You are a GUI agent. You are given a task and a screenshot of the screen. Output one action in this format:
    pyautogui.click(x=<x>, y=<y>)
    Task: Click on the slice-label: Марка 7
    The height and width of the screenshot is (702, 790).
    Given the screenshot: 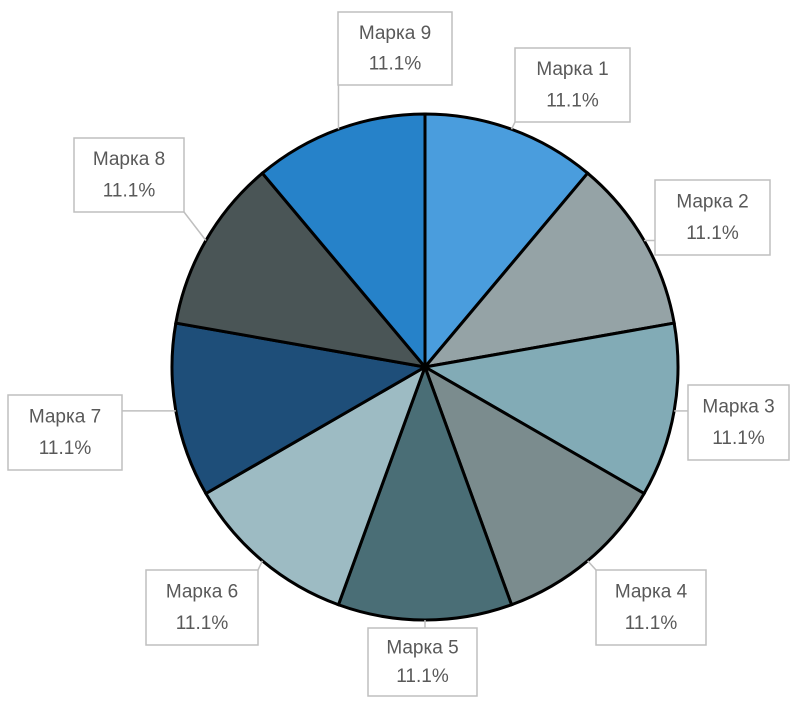 What is the action you would take?
    pyautogui.click(x=65, y=417)
    